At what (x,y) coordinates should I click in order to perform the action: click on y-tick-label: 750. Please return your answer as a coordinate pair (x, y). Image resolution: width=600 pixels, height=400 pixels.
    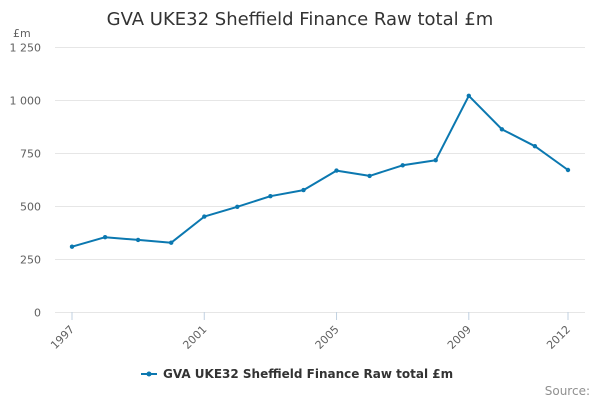
    Looking at the image, I should click on (30, 154).